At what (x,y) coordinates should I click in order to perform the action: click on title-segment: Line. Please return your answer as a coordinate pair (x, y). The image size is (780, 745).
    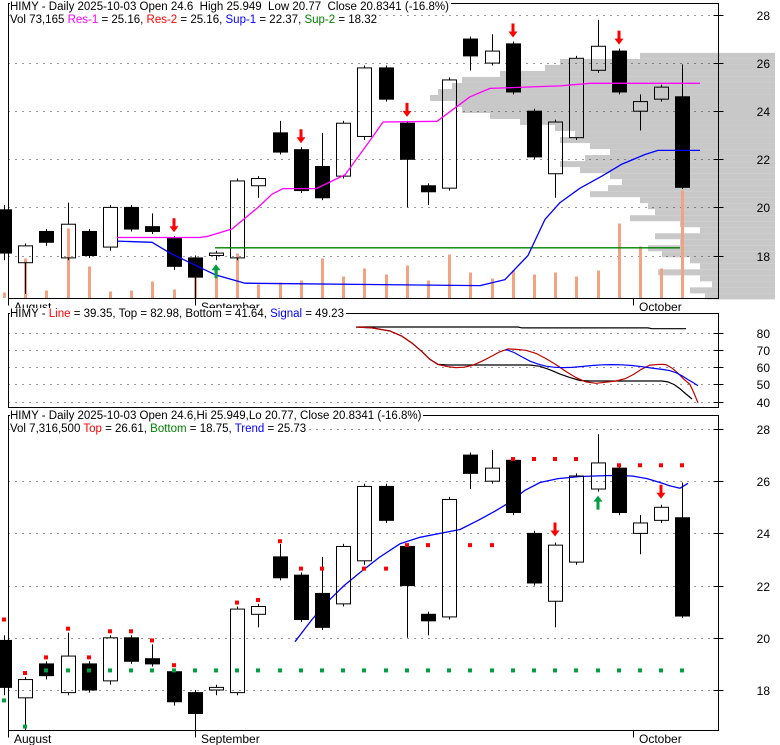
    Looking at the image, I should click on (59, 314).